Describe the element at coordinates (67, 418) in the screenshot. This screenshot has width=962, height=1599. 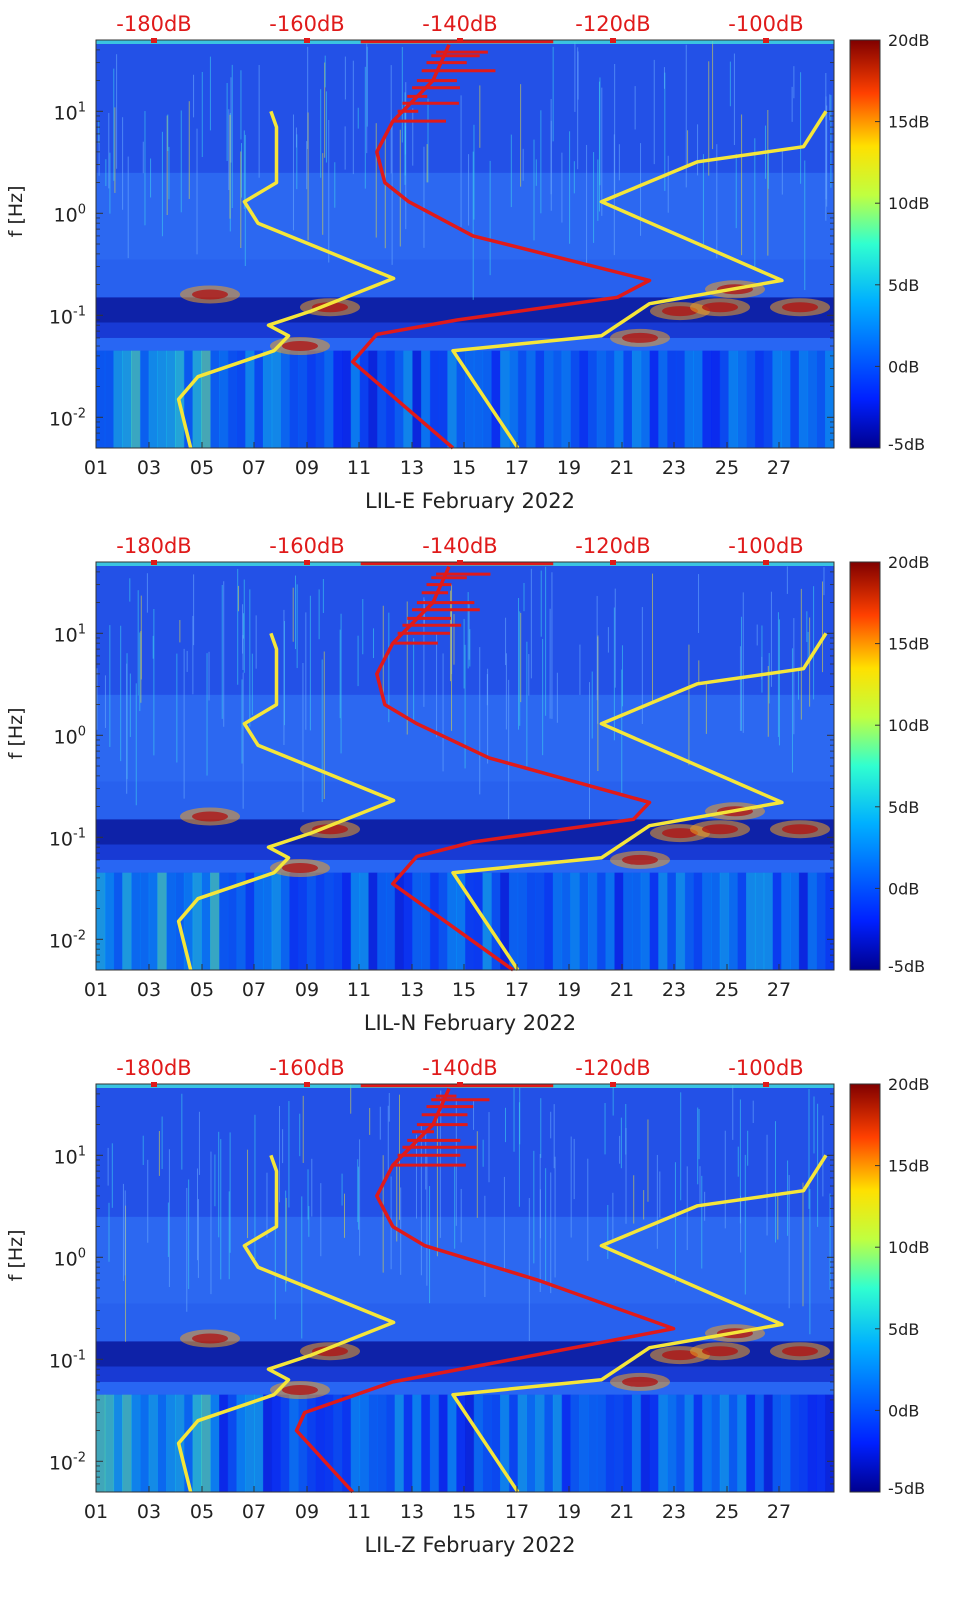
I see `y-tick-label: 10⁻²` at that location.